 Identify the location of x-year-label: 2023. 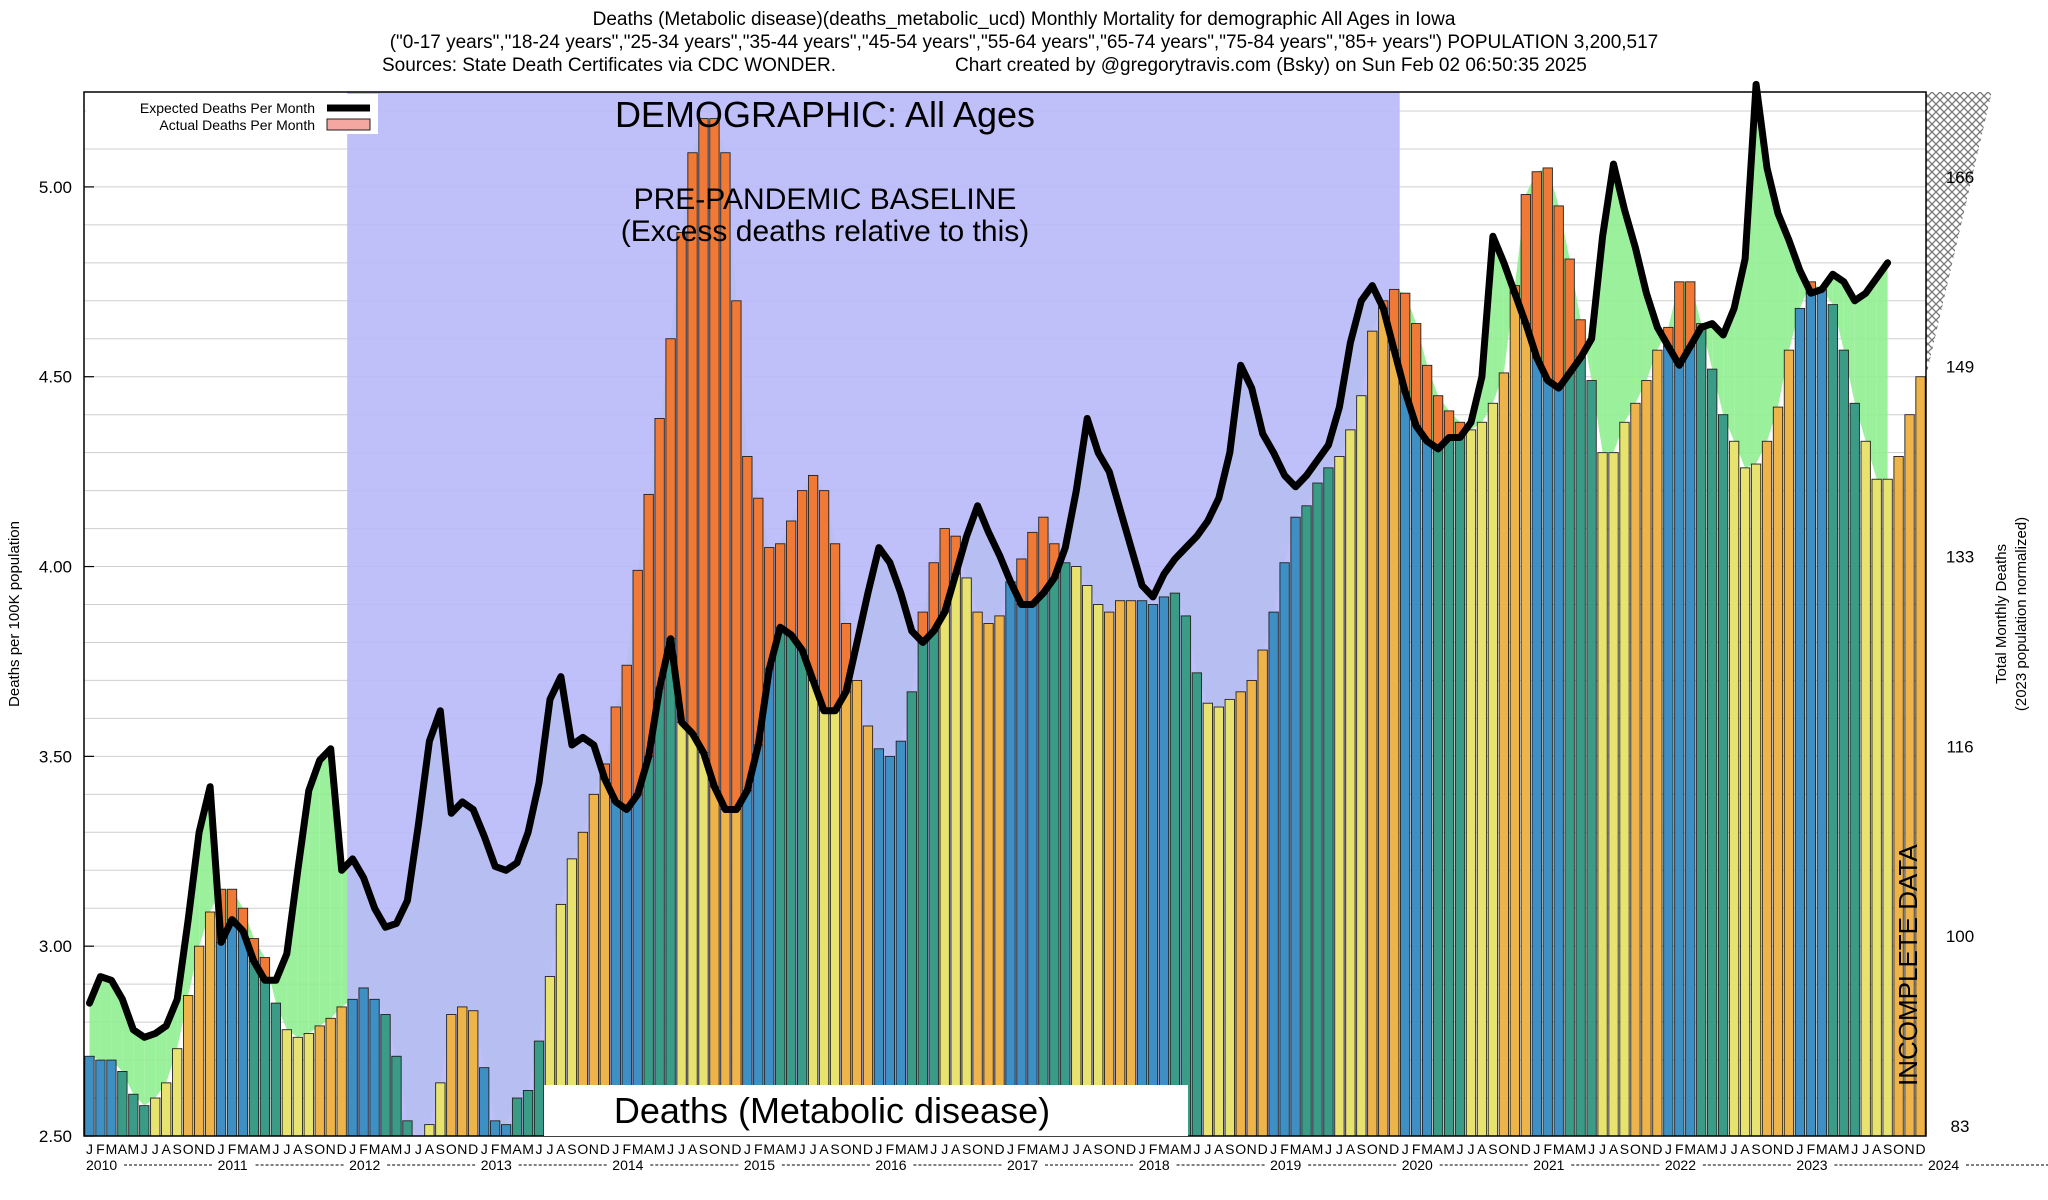
(1811, 1165).